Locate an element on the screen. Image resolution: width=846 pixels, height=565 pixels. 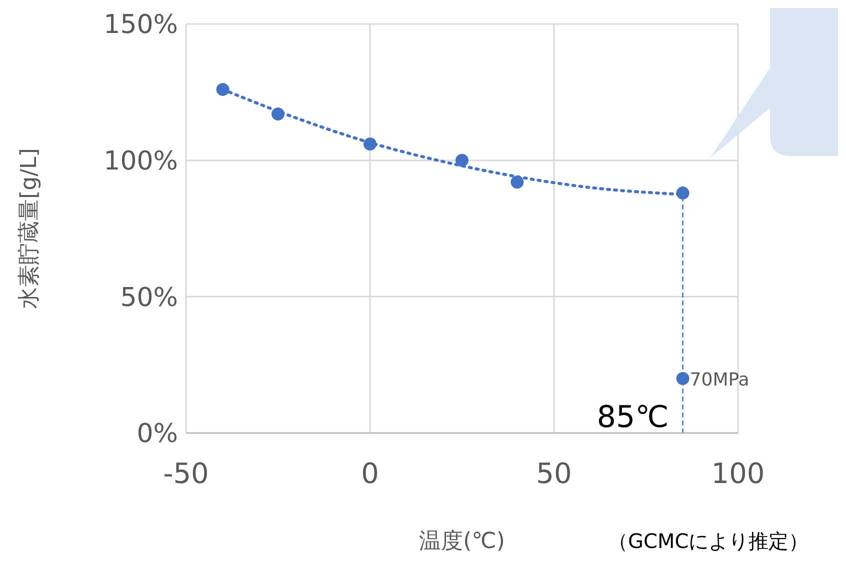
y-tick-label: 100% is located at coordinates (141, 161).